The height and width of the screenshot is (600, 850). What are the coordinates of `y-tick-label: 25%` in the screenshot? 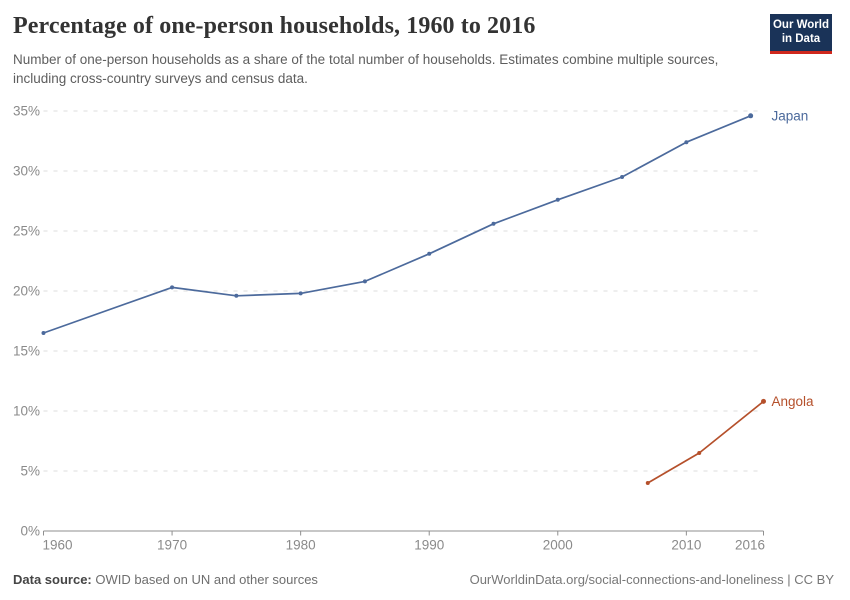 It's located at (26, 231).